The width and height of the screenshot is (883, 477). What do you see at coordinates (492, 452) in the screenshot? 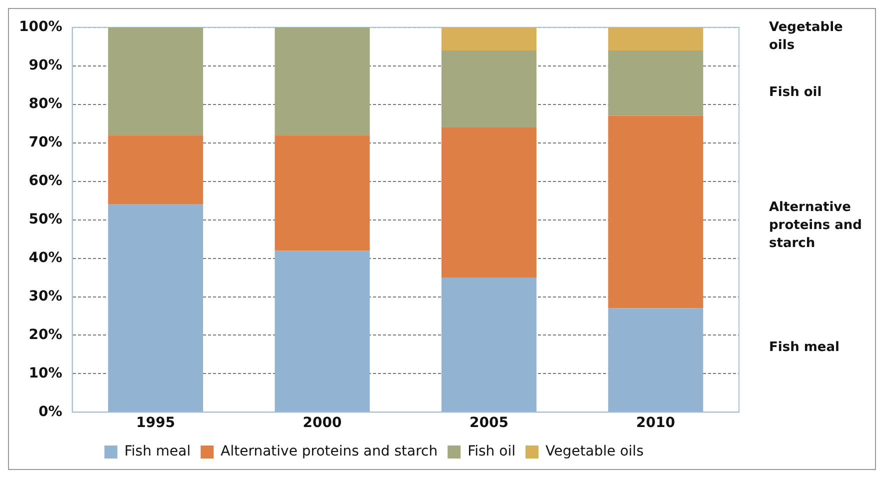
I see `legend-label: Fish oil` at bounding box center [492, 452].